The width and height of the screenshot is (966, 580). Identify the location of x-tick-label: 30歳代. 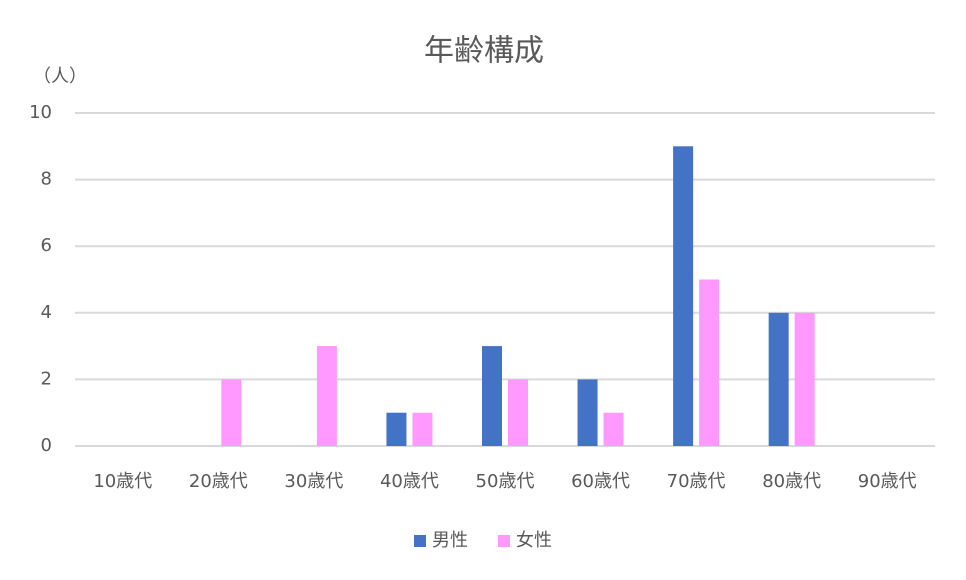
(313, 481).